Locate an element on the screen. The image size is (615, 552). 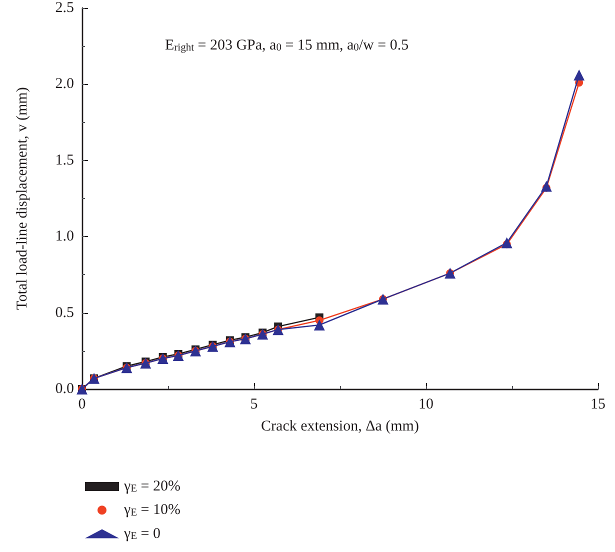
y-tick-label: 2.0 is located at coordinates (64, 84).